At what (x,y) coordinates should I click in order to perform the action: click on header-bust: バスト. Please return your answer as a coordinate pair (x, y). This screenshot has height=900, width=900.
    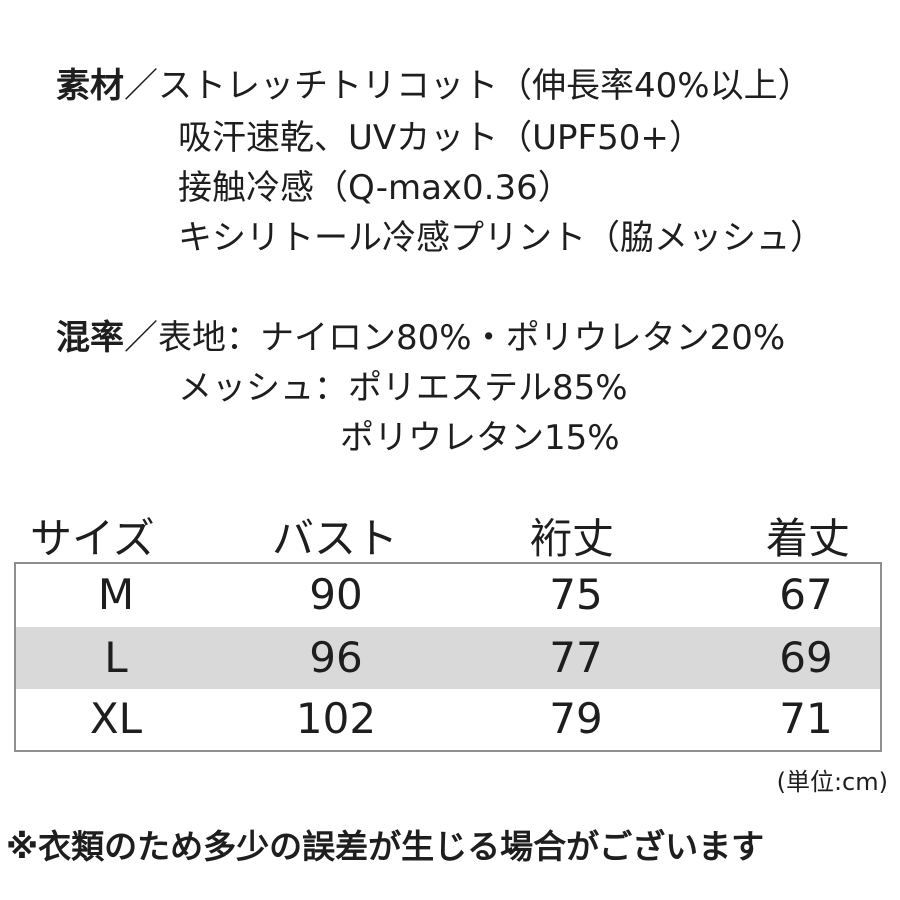
    Looking at the image, I should click on (335, 538).